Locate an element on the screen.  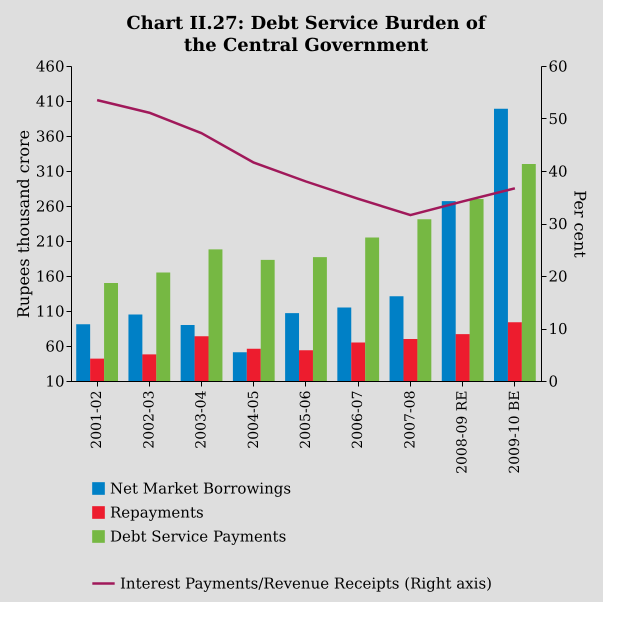
y-tick-label: 310 is located at coordinates (50, 171).